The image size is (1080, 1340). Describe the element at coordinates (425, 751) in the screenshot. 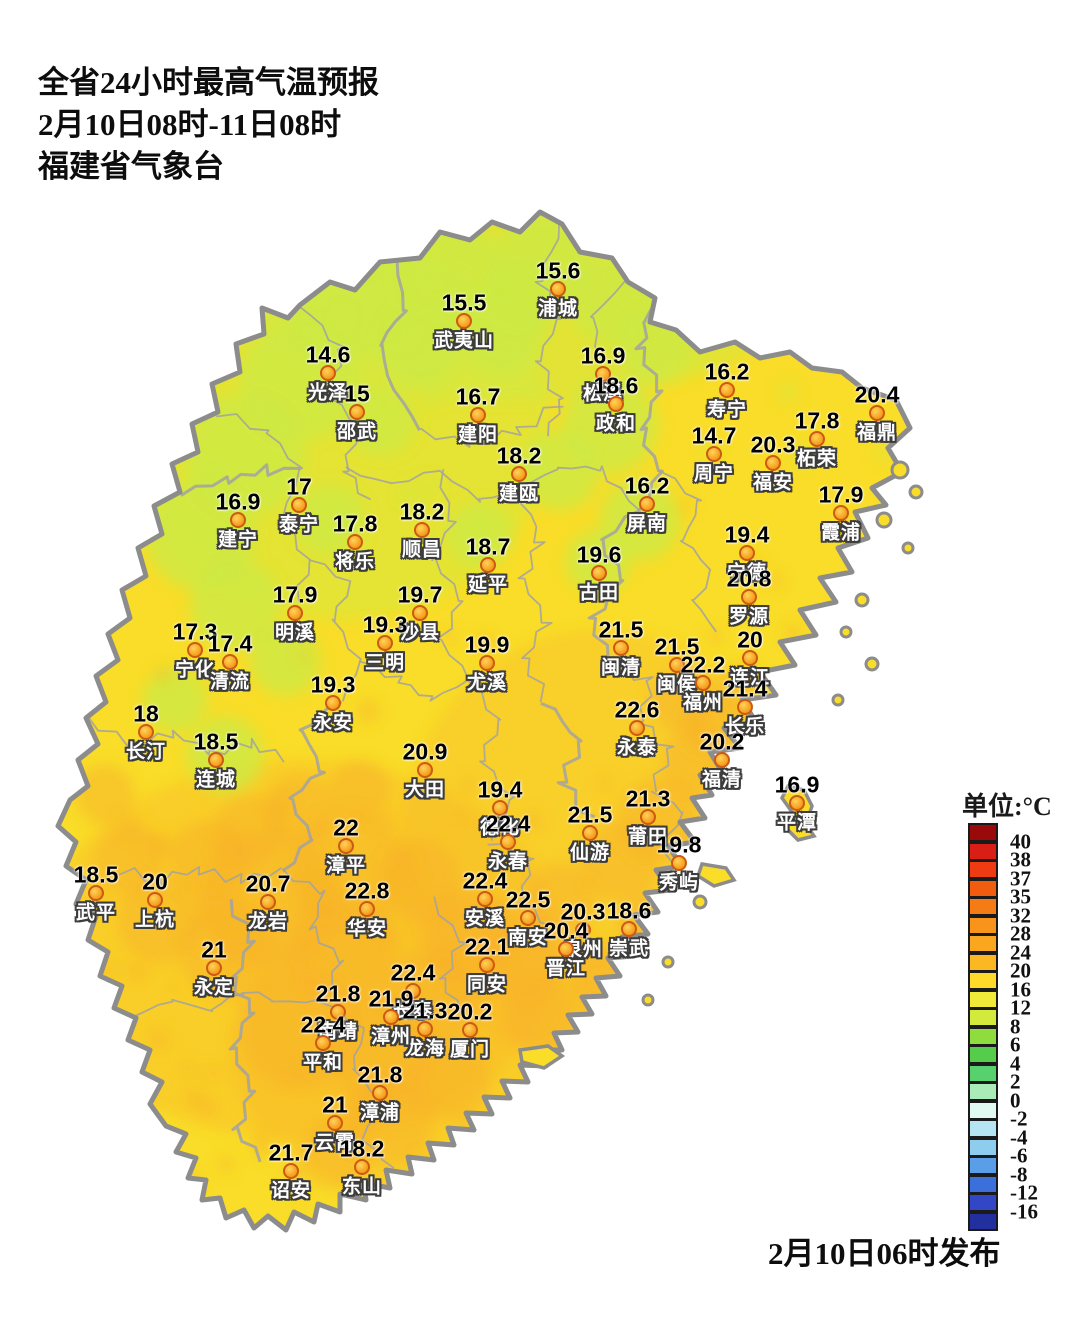

I see `station-temp-大田: 20.9` at that location.